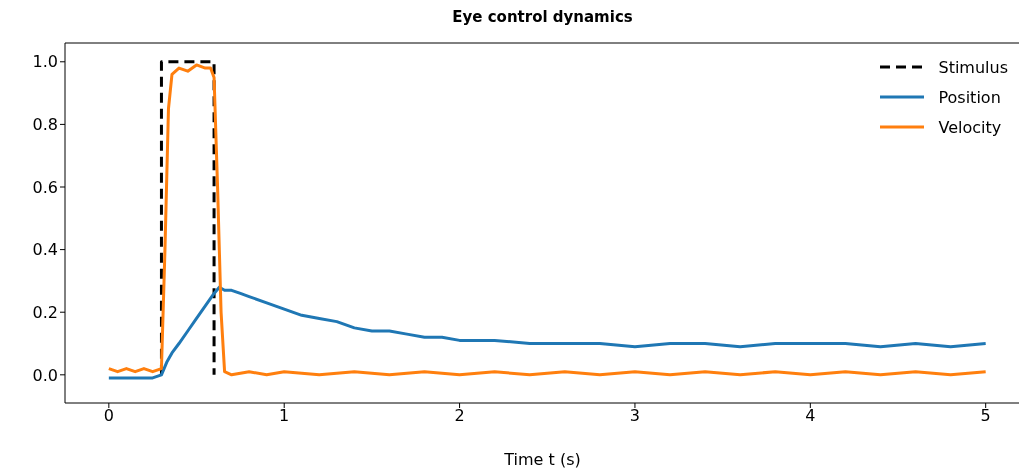 The width and height of the screenshot is (1020, 474). What do you see at coordinates (810, 416) in the screenshot?
I see `x-tick-label: 4` at bounding box center [810, 416].